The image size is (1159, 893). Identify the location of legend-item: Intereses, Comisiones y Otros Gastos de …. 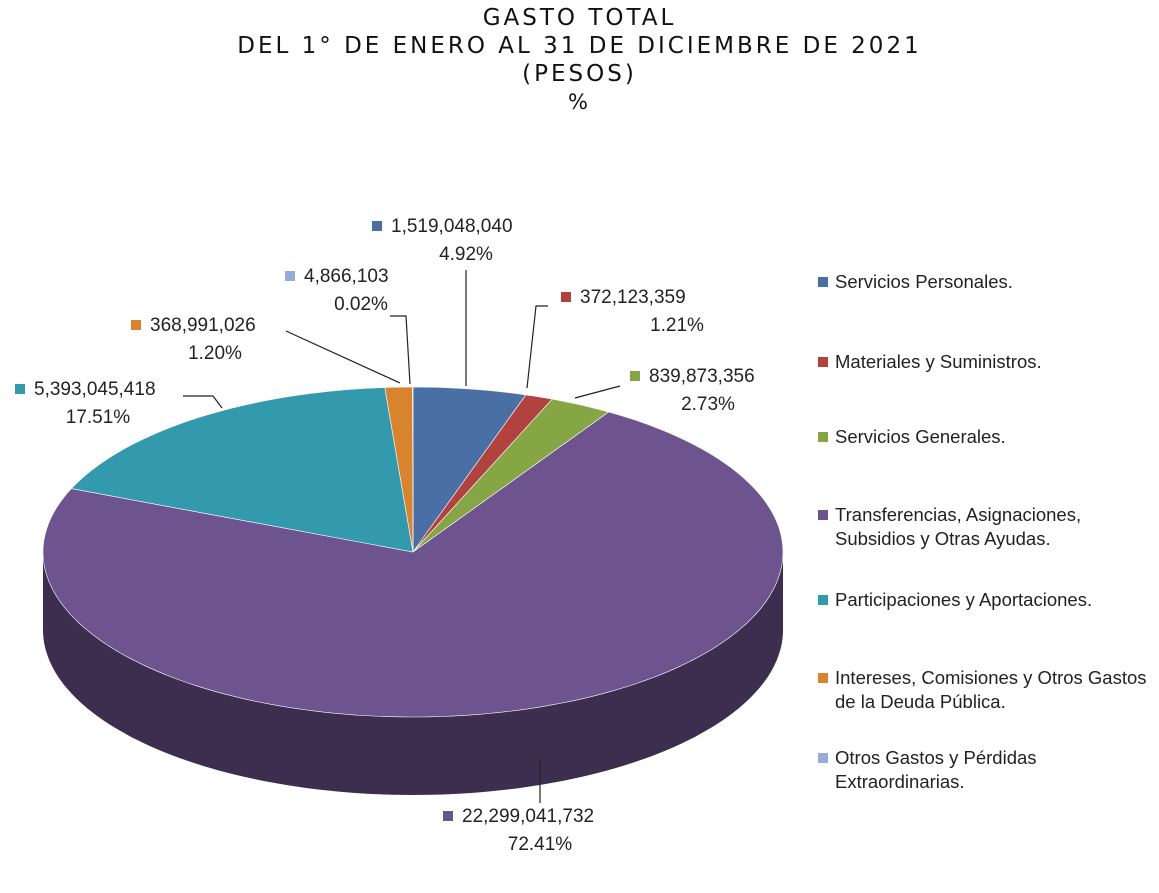
(988, 690).